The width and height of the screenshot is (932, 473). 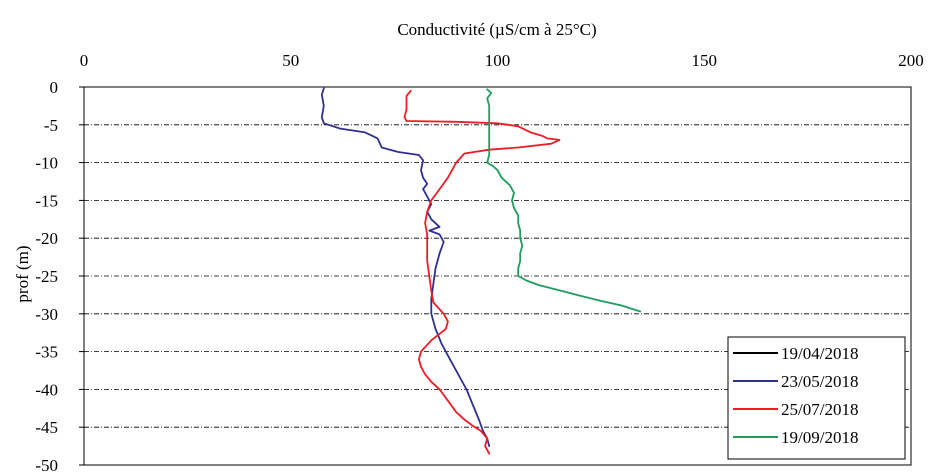 What do you see at coordinates (46, 163) in the screenshot?
I see `y-tick-label: -10` at bounding box center [46, 163].